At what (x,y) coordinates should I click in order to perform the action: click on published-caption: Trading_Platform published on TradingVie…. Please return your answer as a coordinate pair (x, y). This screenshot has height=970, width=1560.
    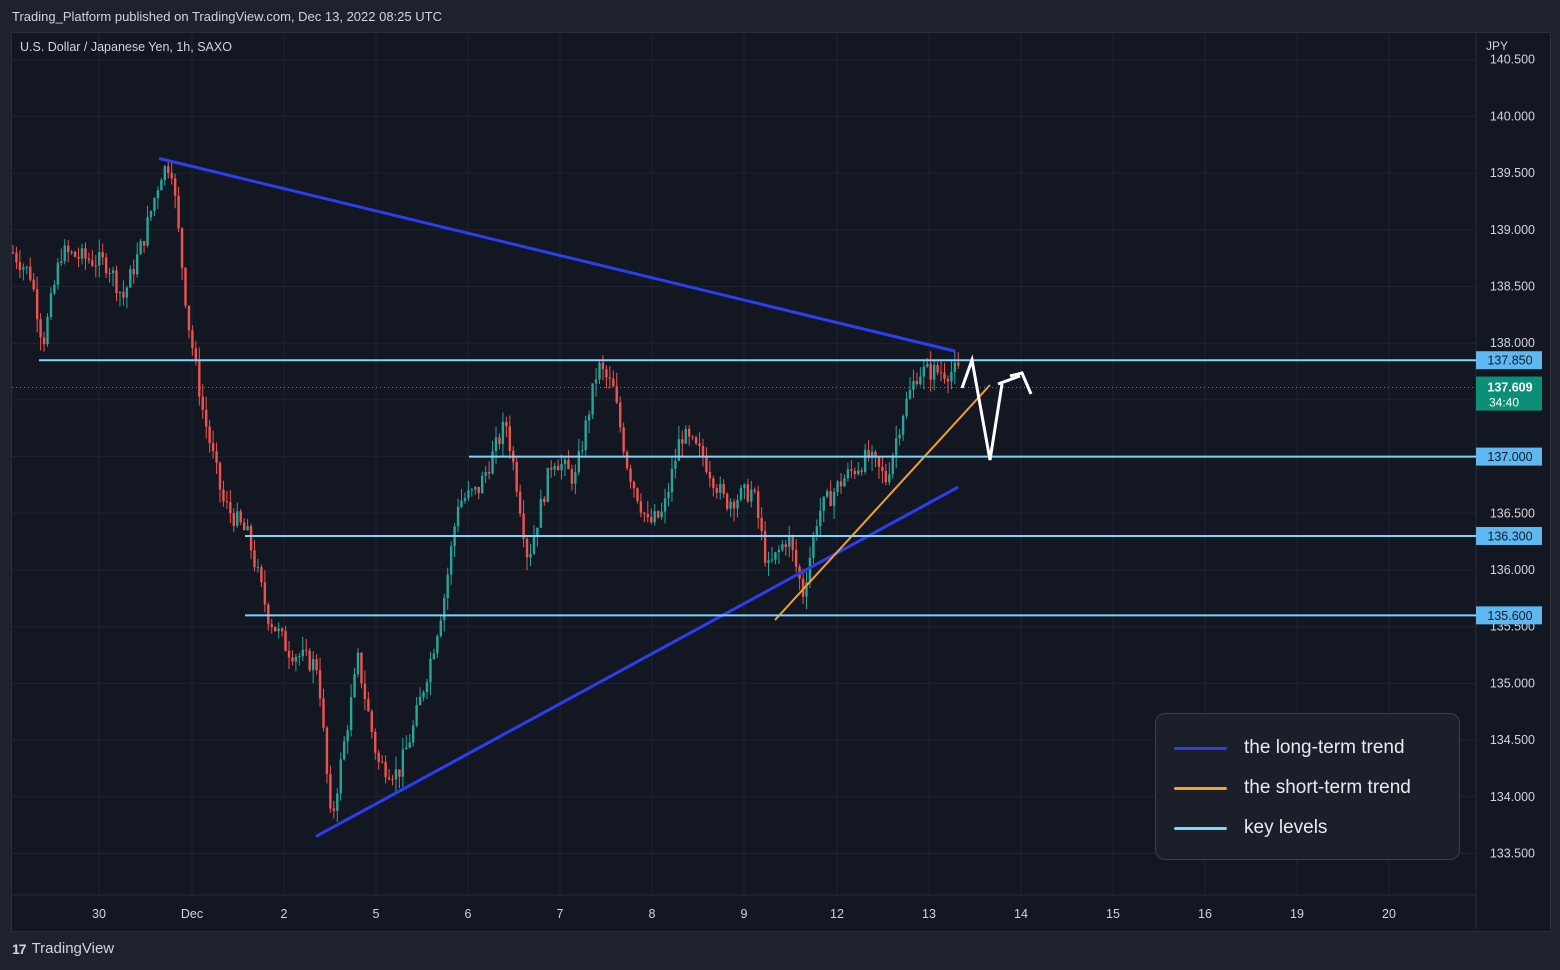
    Looking at the image, I should click on (227, 16).